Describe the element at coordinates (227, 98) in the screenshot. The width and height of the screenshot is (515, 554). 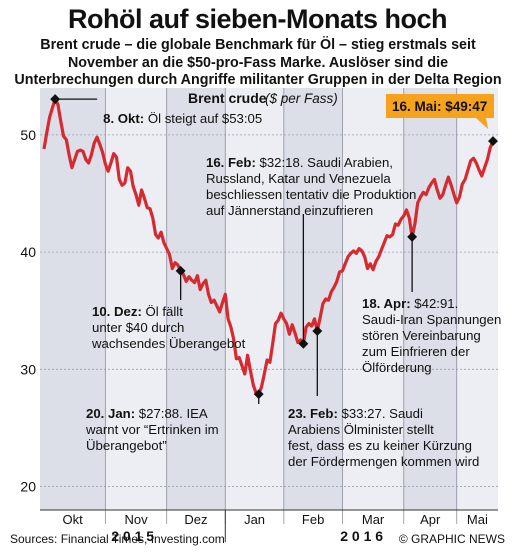
I see `chart-title: Brent crude` at that location.